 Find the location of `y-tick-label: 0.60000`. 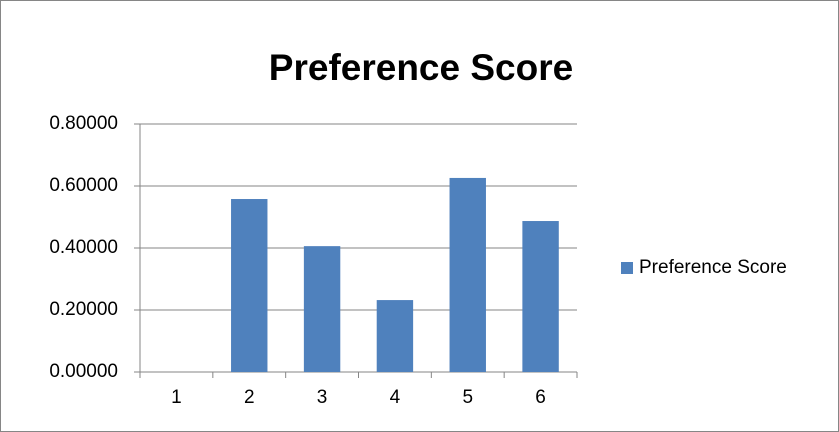

y-tick-label: 0.60000 is located at coordinates (83, 185).